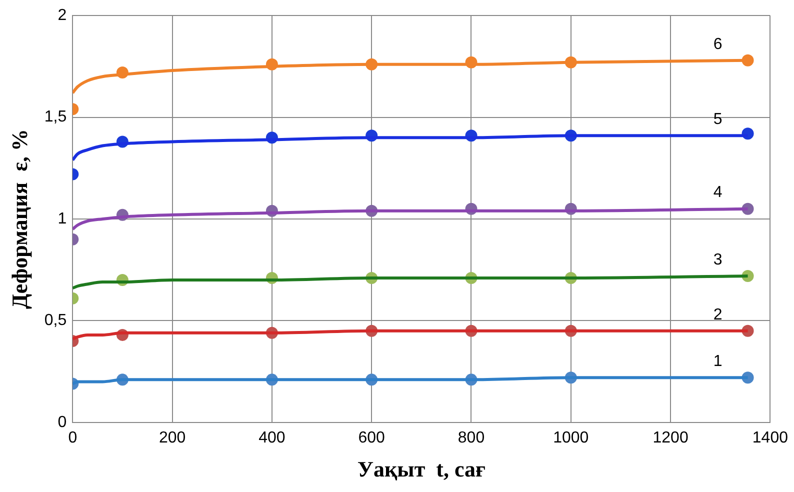 The image size is (794, 492). Describe the element at coordinates (770, 437) in the screenshot. I see `x-tick-label: 1400` at that location.